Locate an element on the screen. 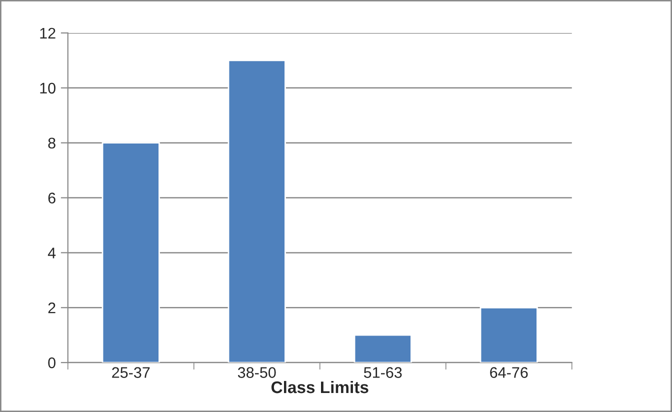  x-tick-label: 25-37 is located at coordinates (131, 372).